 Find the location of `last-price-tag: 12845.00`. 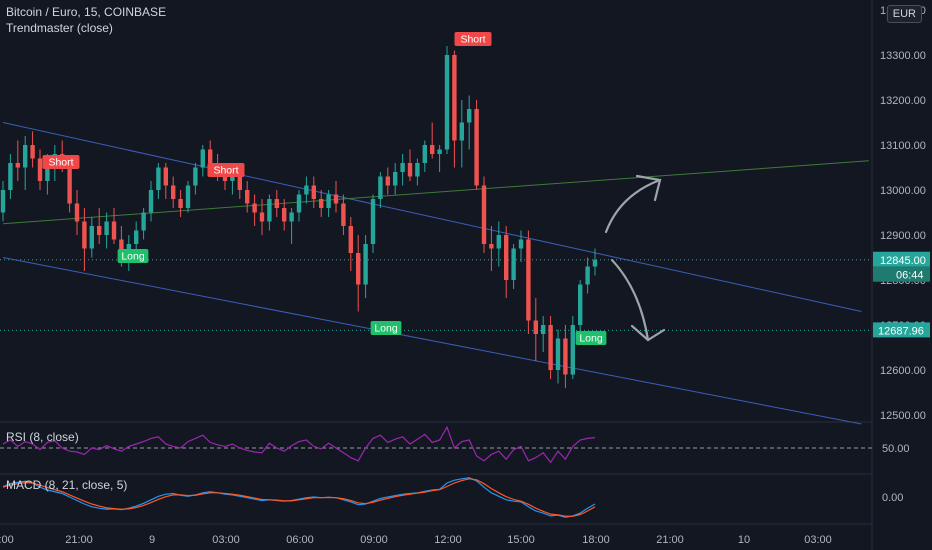

last-price-tag: 12845.00 is located at coordinates (903, 261).